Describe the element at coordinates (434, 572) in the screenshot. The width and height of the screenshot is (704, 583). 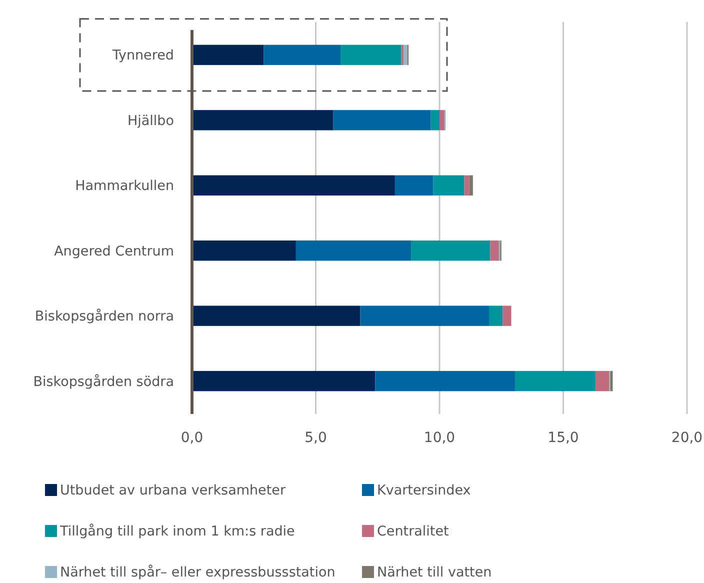
I see `legend-label: Närhet till vatten` at that location.